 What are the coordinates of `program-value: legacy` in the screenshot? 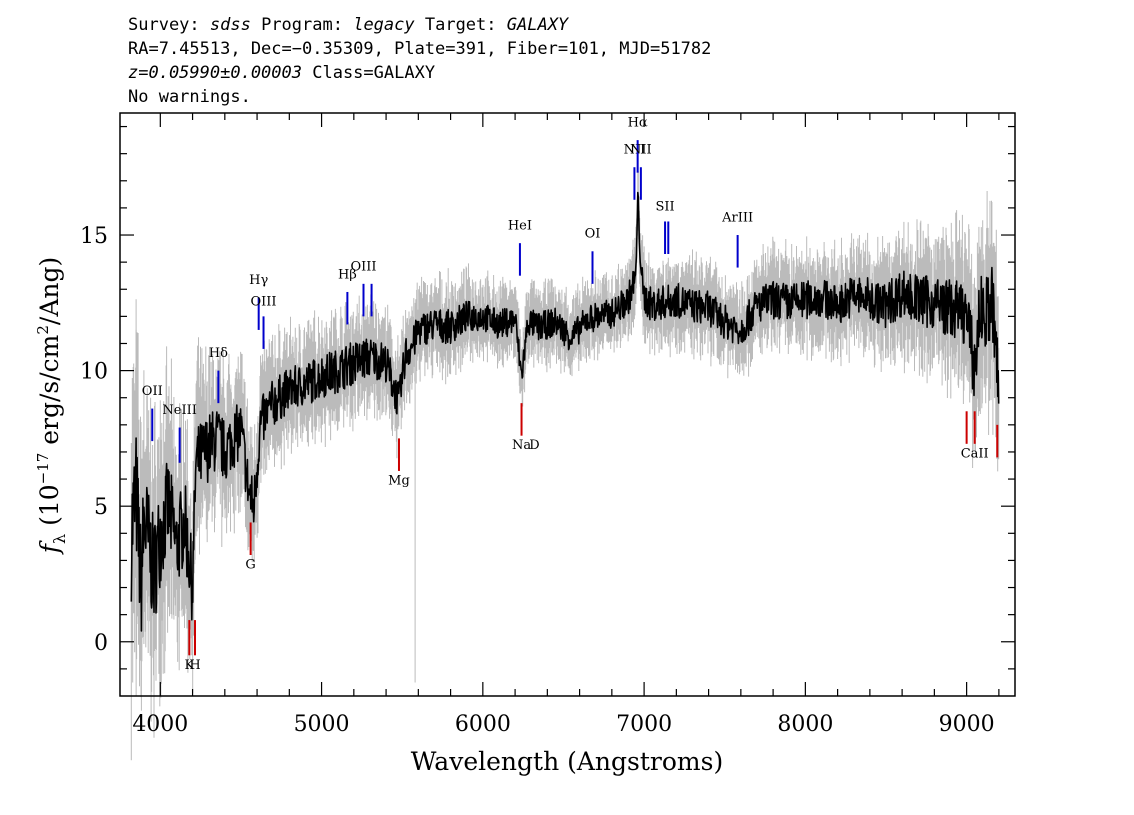 It's located at (384, 25).